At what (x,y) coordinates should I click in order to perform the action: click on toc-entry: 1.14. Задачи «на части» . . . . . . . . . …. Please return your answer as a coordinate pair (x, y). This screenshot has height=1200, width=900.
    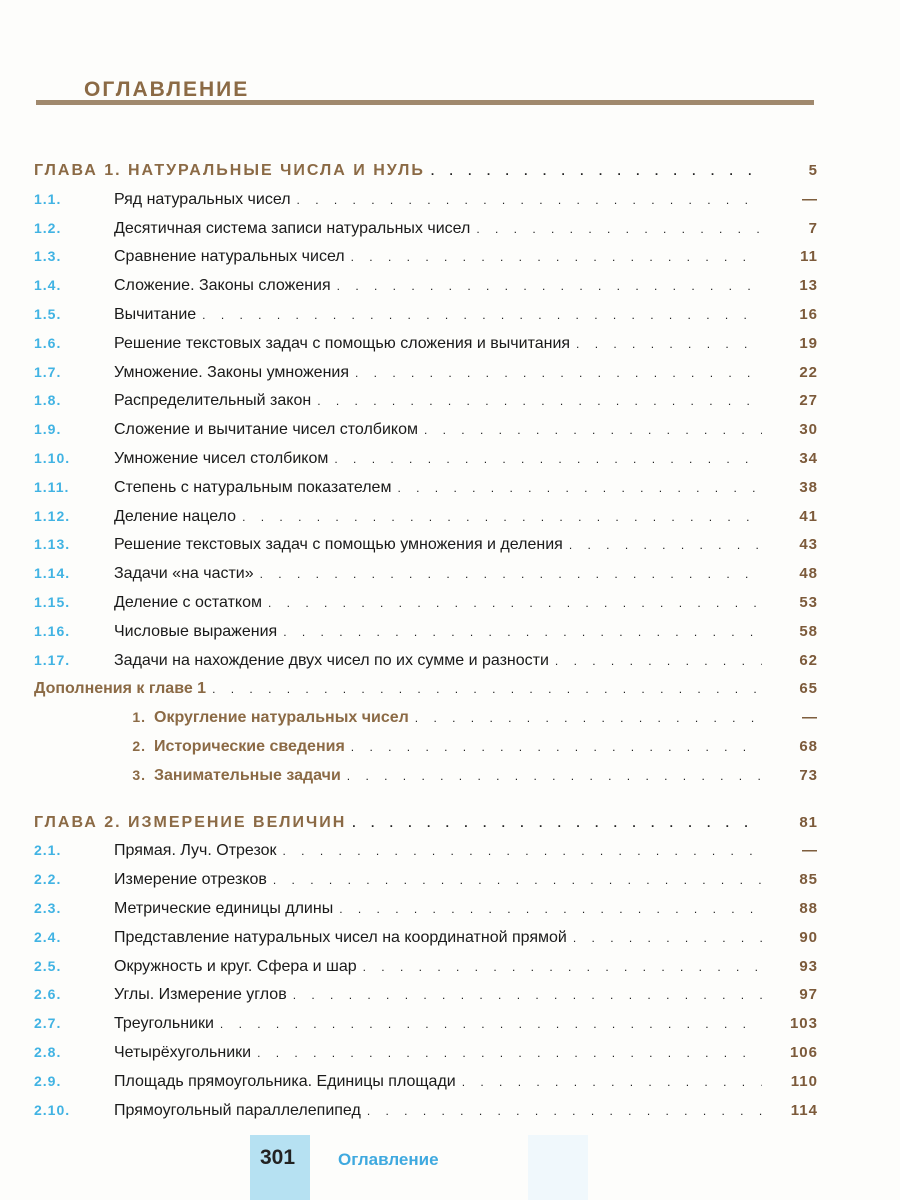
    Looking at the image, I should click on (426, 579).